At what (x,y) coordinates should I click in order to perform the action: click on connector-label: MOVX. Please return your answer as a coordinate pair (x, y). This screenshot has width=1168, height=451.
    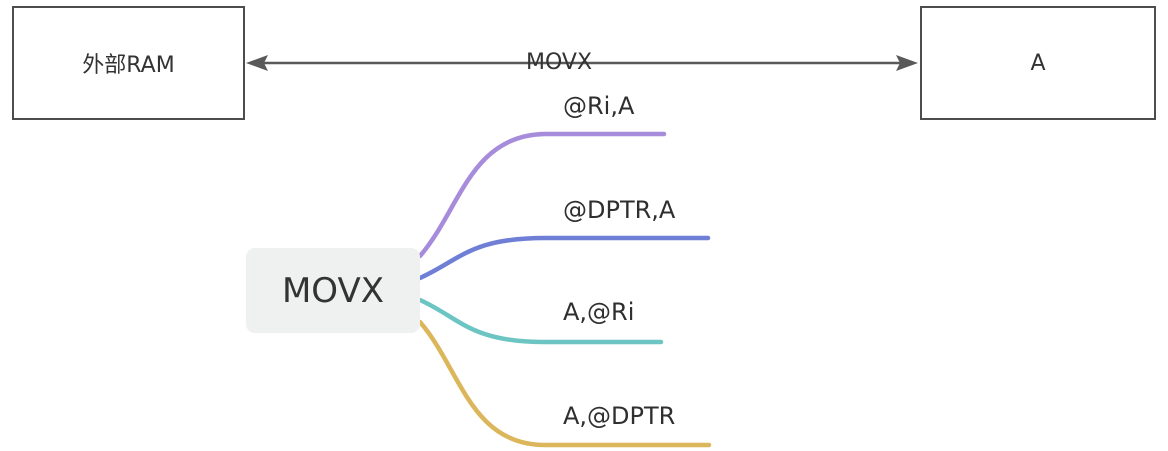
    Looking at the image, I should click on (559, 62).